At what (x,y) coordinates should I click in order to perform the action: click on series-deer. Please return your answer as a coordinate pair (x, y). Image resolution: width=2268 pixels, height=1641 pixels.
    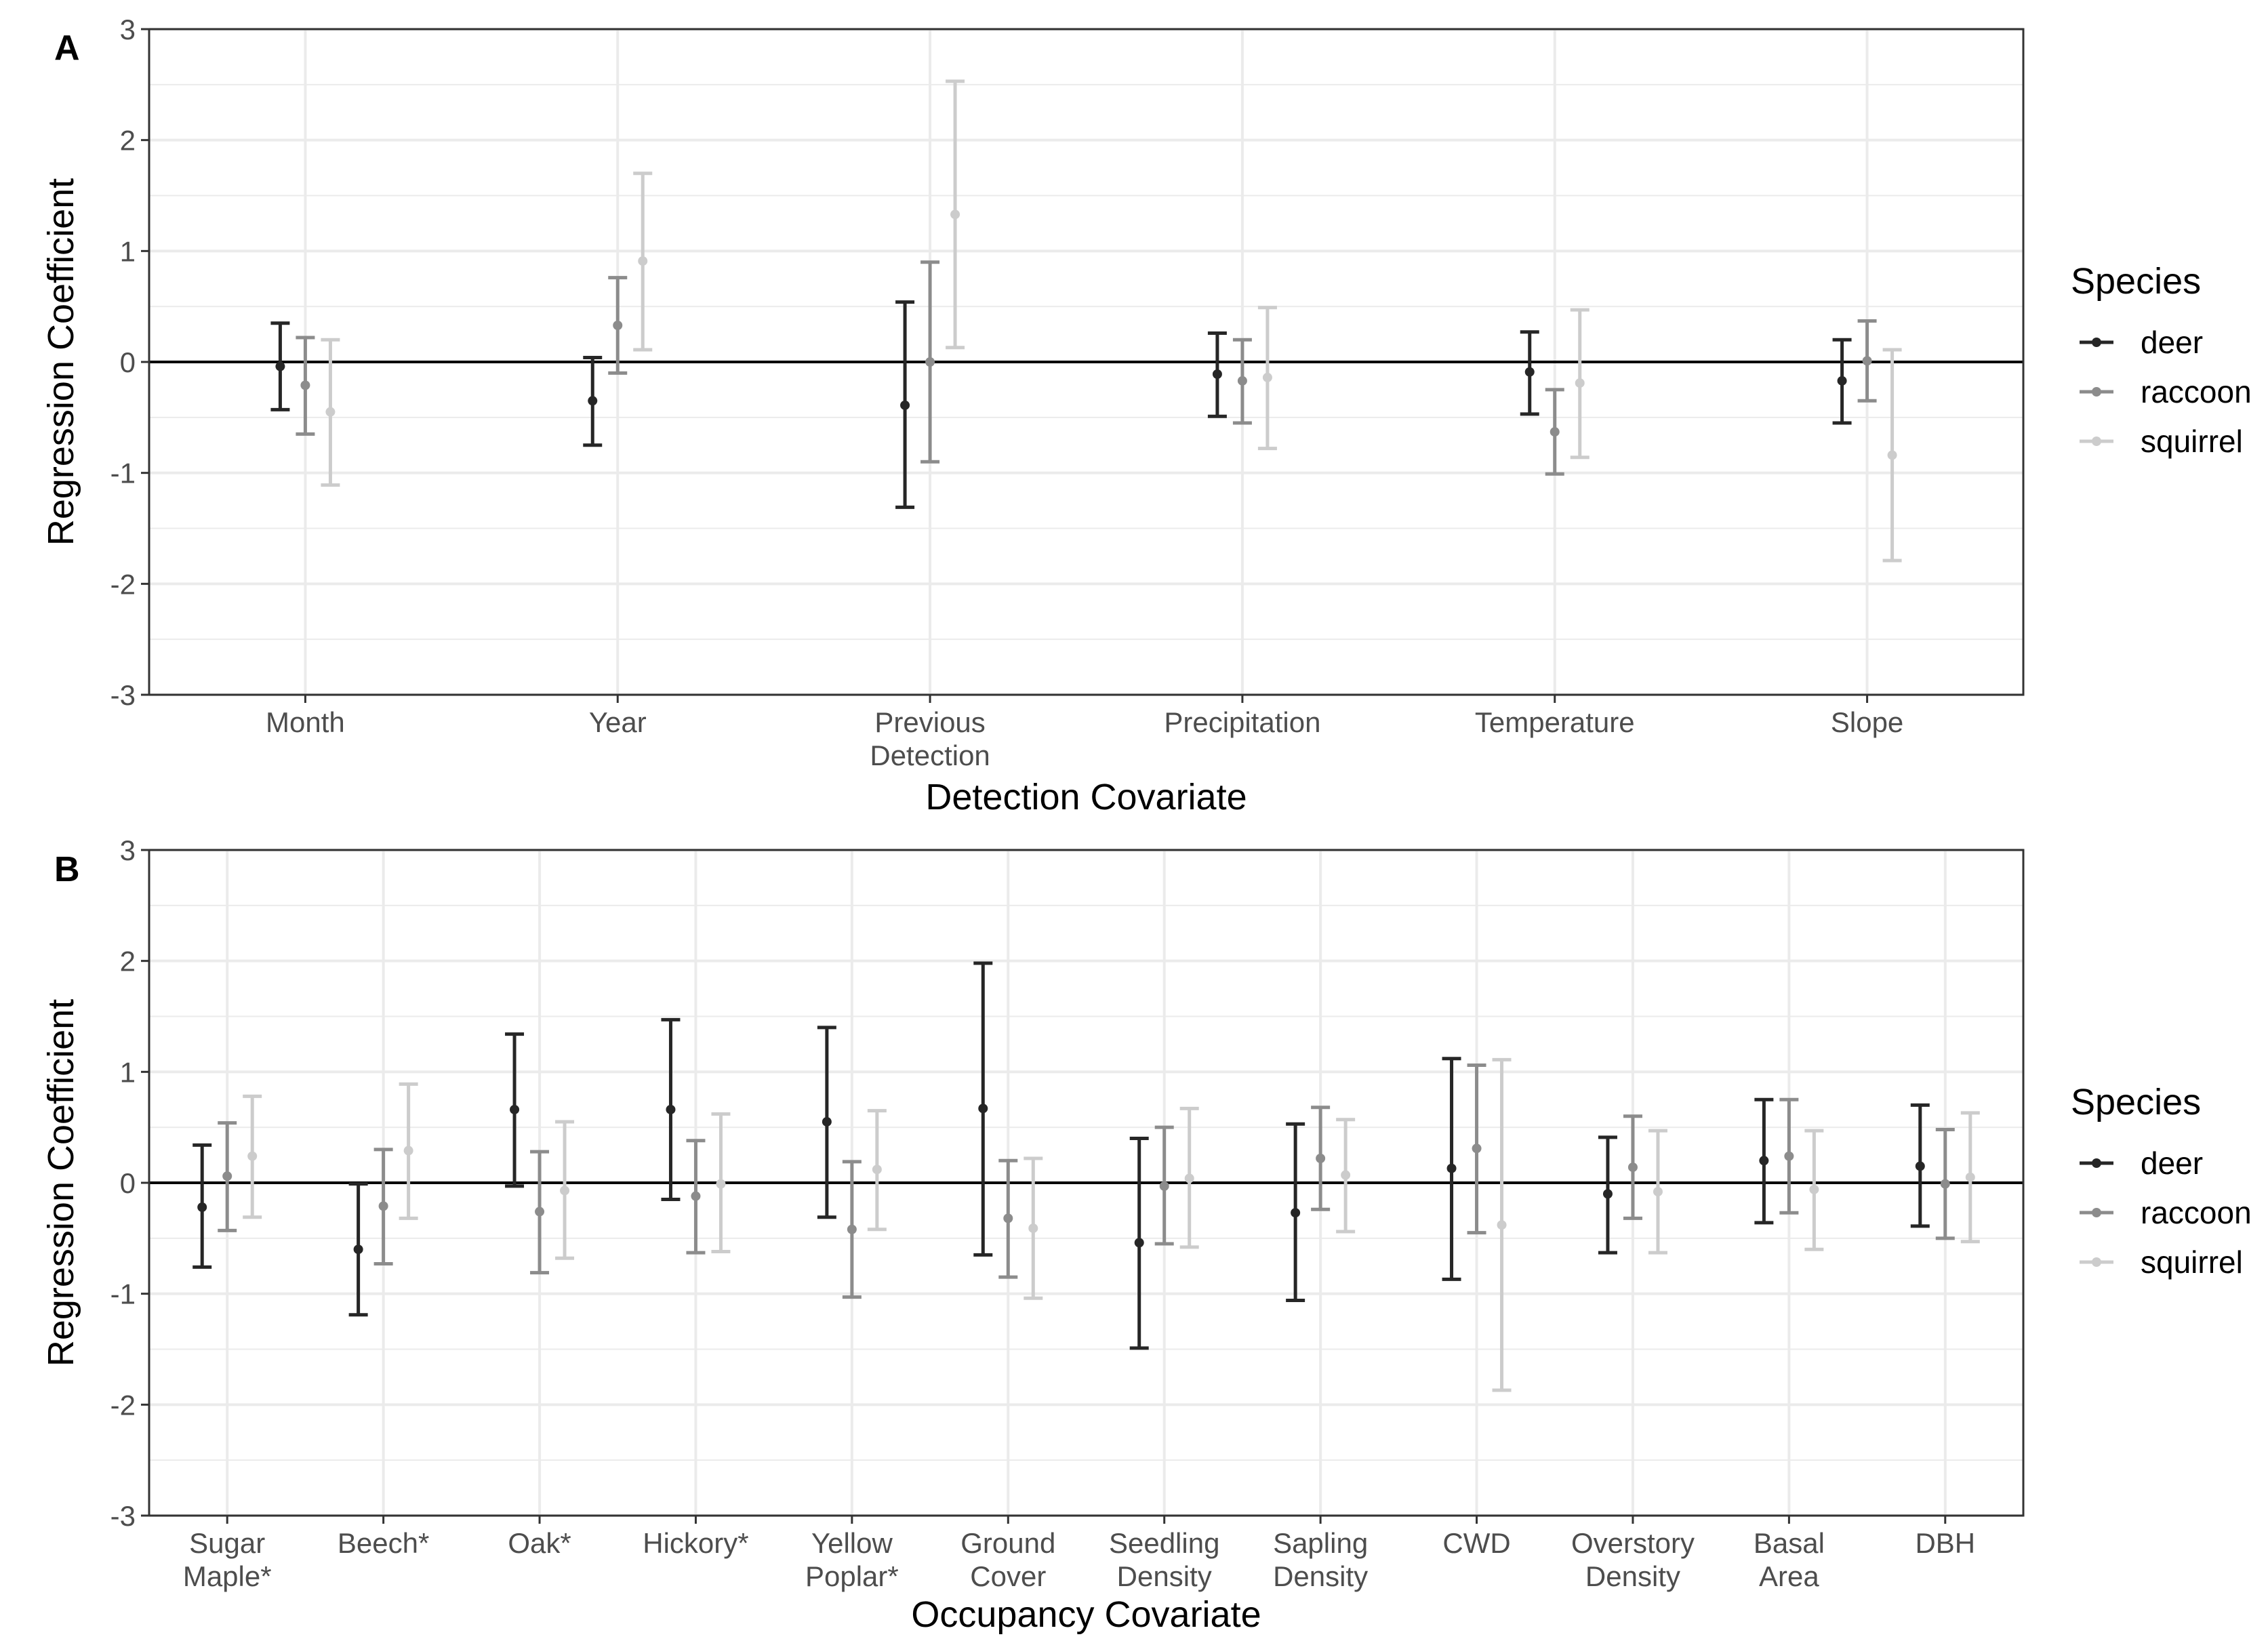
    Looking at the image, I should click on (1061, 405).